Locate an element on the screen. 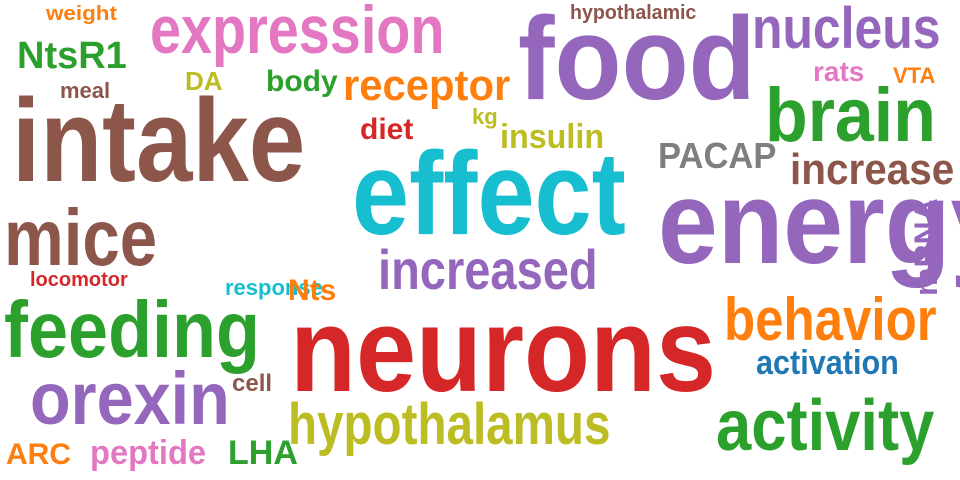 The image size is (960, 480). word-activity: activity is located at coordinates (825, 426).